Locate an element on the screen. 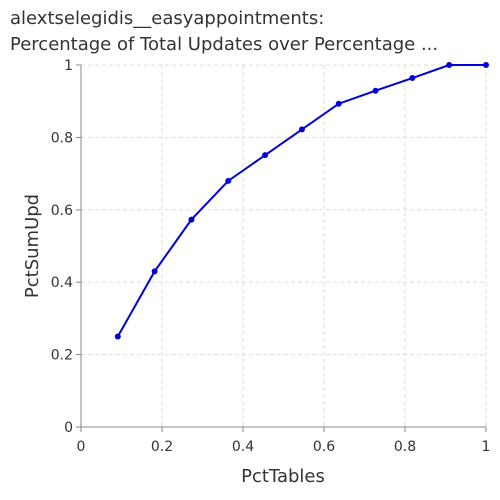 The image size is (500, 500). y-axis-label: PctSumUpd is located at coordinates (32, 246).